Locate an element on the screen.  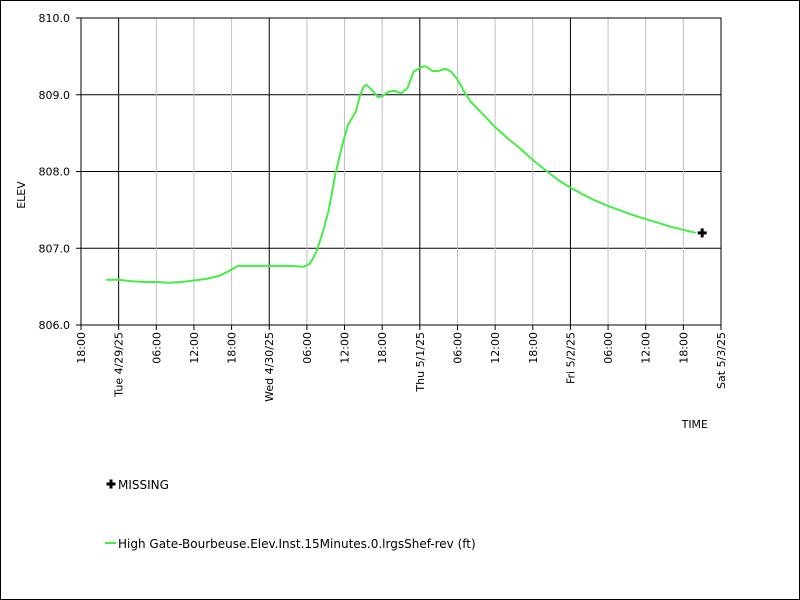
x-tick-label: Tue 4/29/25 is located at coordinates (119, 365).